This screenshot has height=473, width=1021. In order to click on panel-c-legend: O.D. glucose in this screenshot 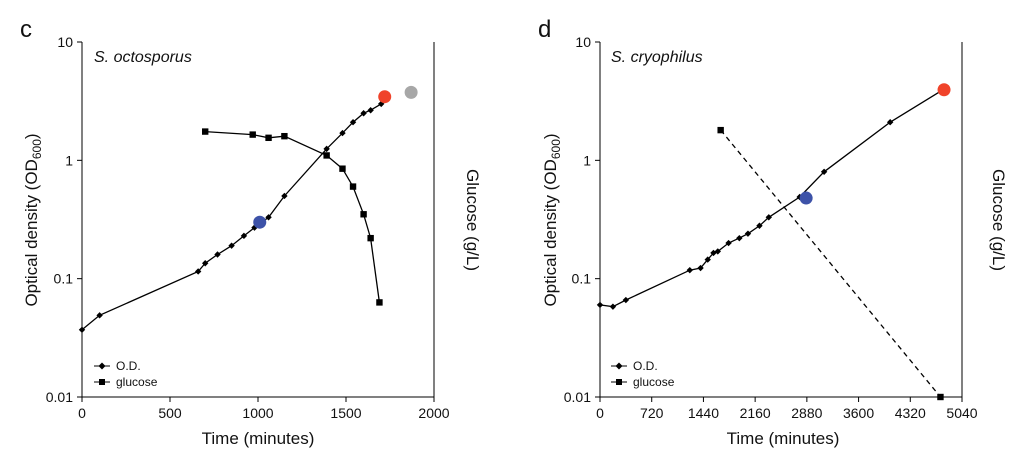, I will do `click(126, 374)`.